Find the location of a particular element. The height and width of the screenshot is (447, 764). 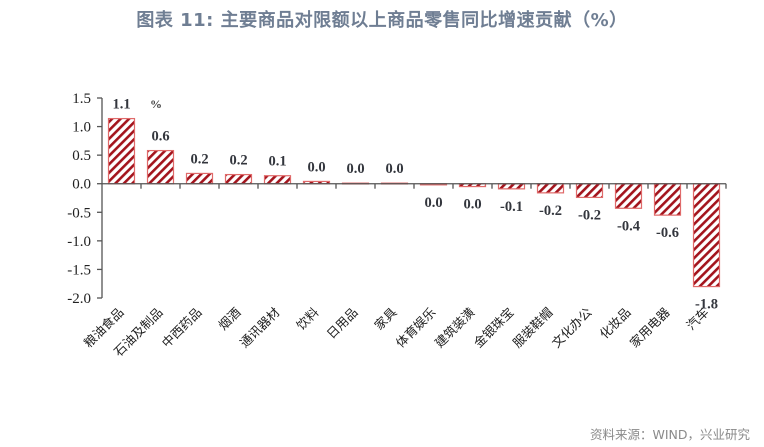

data-label: 1.1 is located at coordinates (121, 105).